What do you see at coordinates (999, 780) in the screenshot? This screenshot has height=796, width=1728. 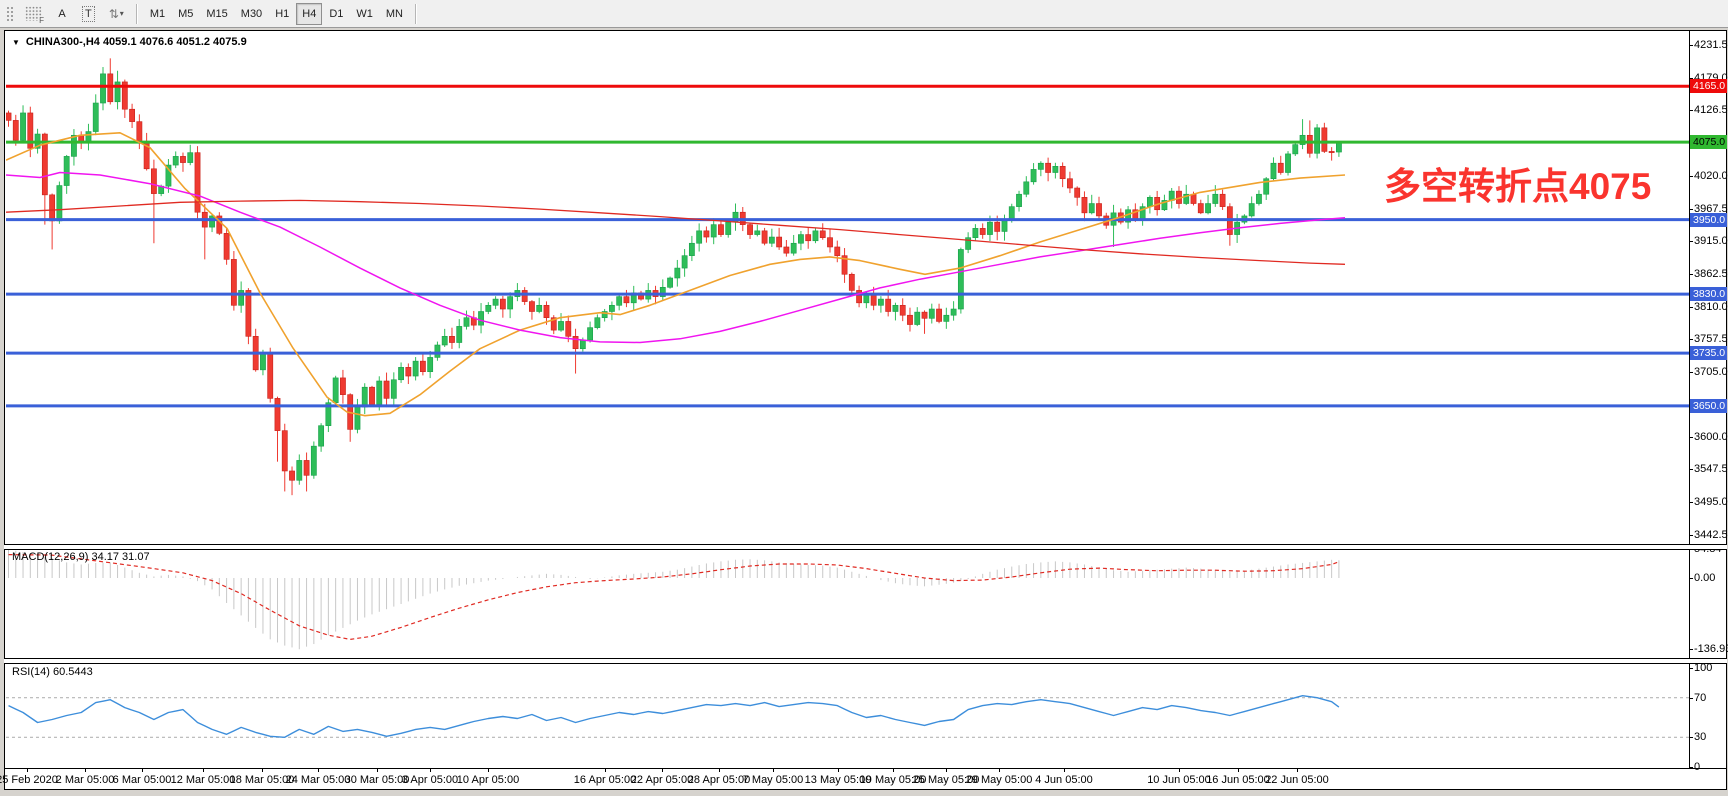 I see `time-axis-label: 29 May 05:00` at bounding box center [999, 780].